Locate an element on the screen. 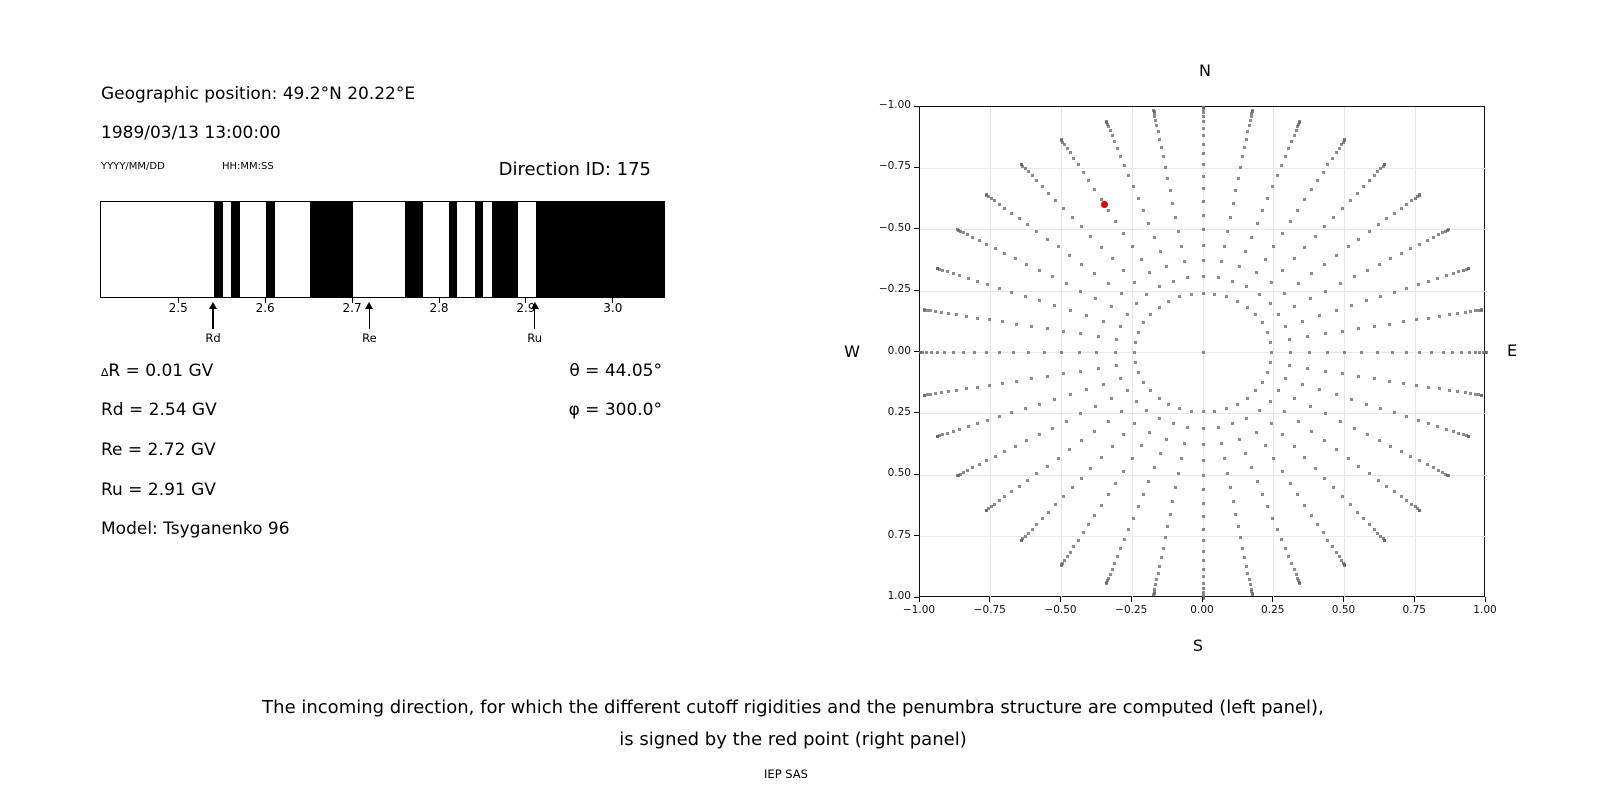  x-axis-tick-label: 2.7 is located at coordinates (352, 308).